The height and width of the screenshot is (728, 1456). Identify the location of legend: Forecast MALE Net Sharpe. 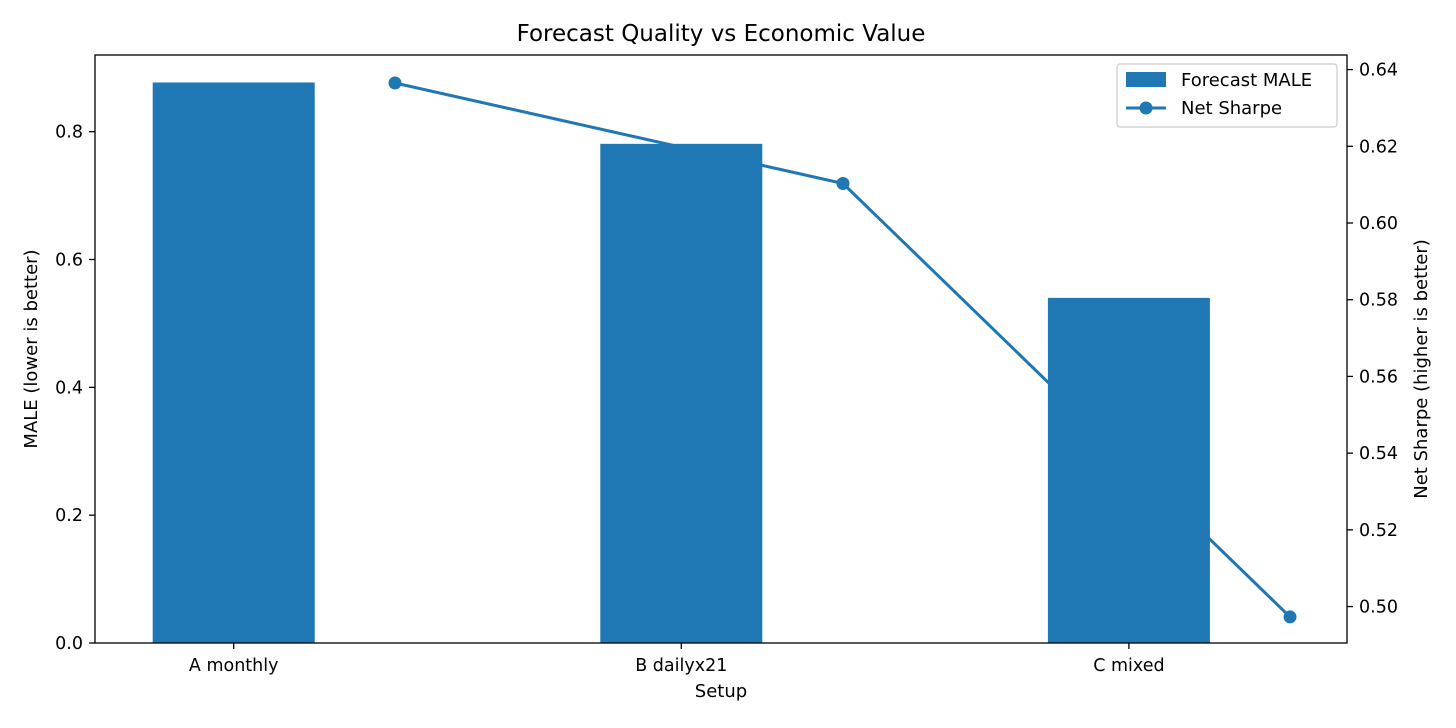
(1227, 95).